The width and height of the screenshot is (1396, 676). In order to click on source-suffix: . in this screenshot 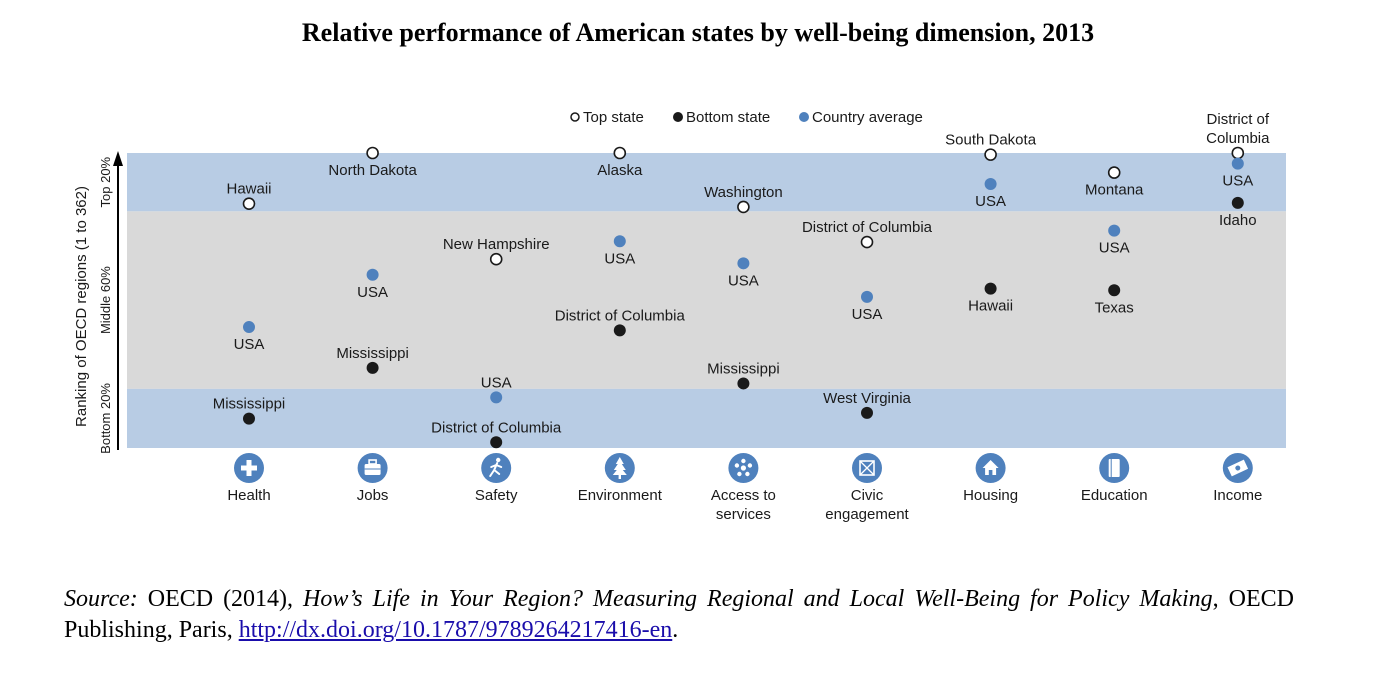, I will do `click(675, 630)`.